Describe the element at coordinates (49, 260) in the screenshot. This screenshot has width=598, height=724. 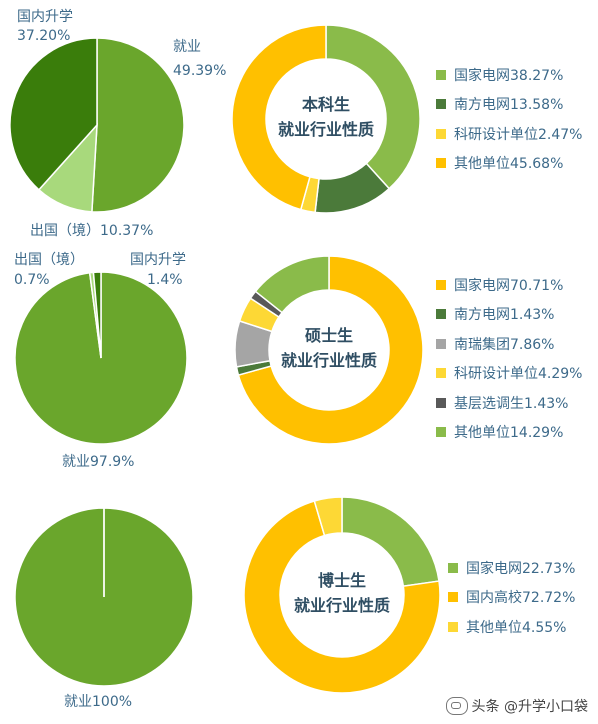
I see `pie2-label-name-1: 出国（境）` at that location.